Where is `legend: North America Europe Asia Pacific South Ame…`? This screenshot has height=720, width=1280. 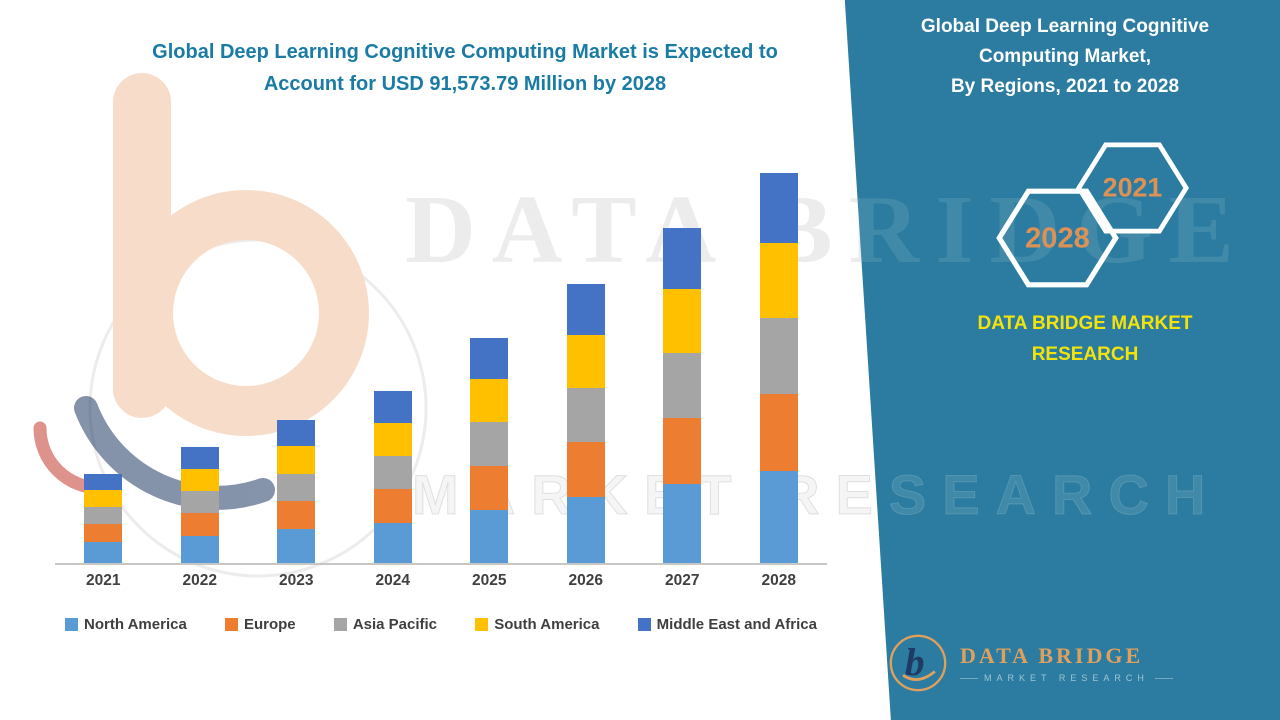
legend: North America Europe Asia Pacific South Ame… is located at coordinates (441, 624).